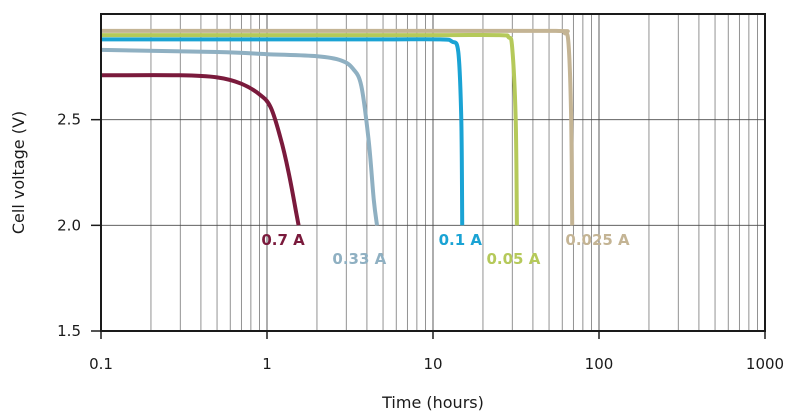  Describe the element at coordinates (101, 364) in the screenshot. I see `x-tick-label: 0.1` at that location.